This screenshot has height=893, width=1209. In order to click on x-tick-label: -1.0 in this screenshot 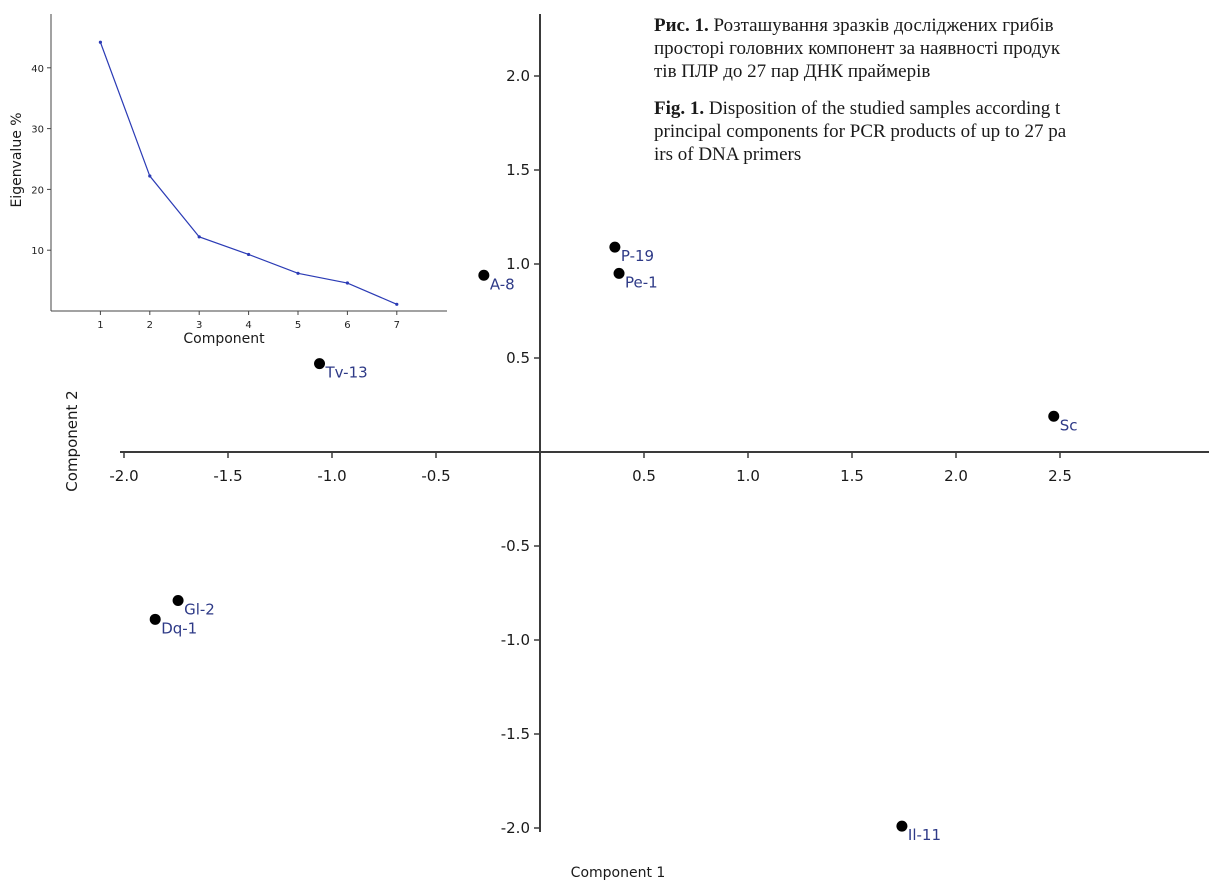, I will do `click(331, 476)`.